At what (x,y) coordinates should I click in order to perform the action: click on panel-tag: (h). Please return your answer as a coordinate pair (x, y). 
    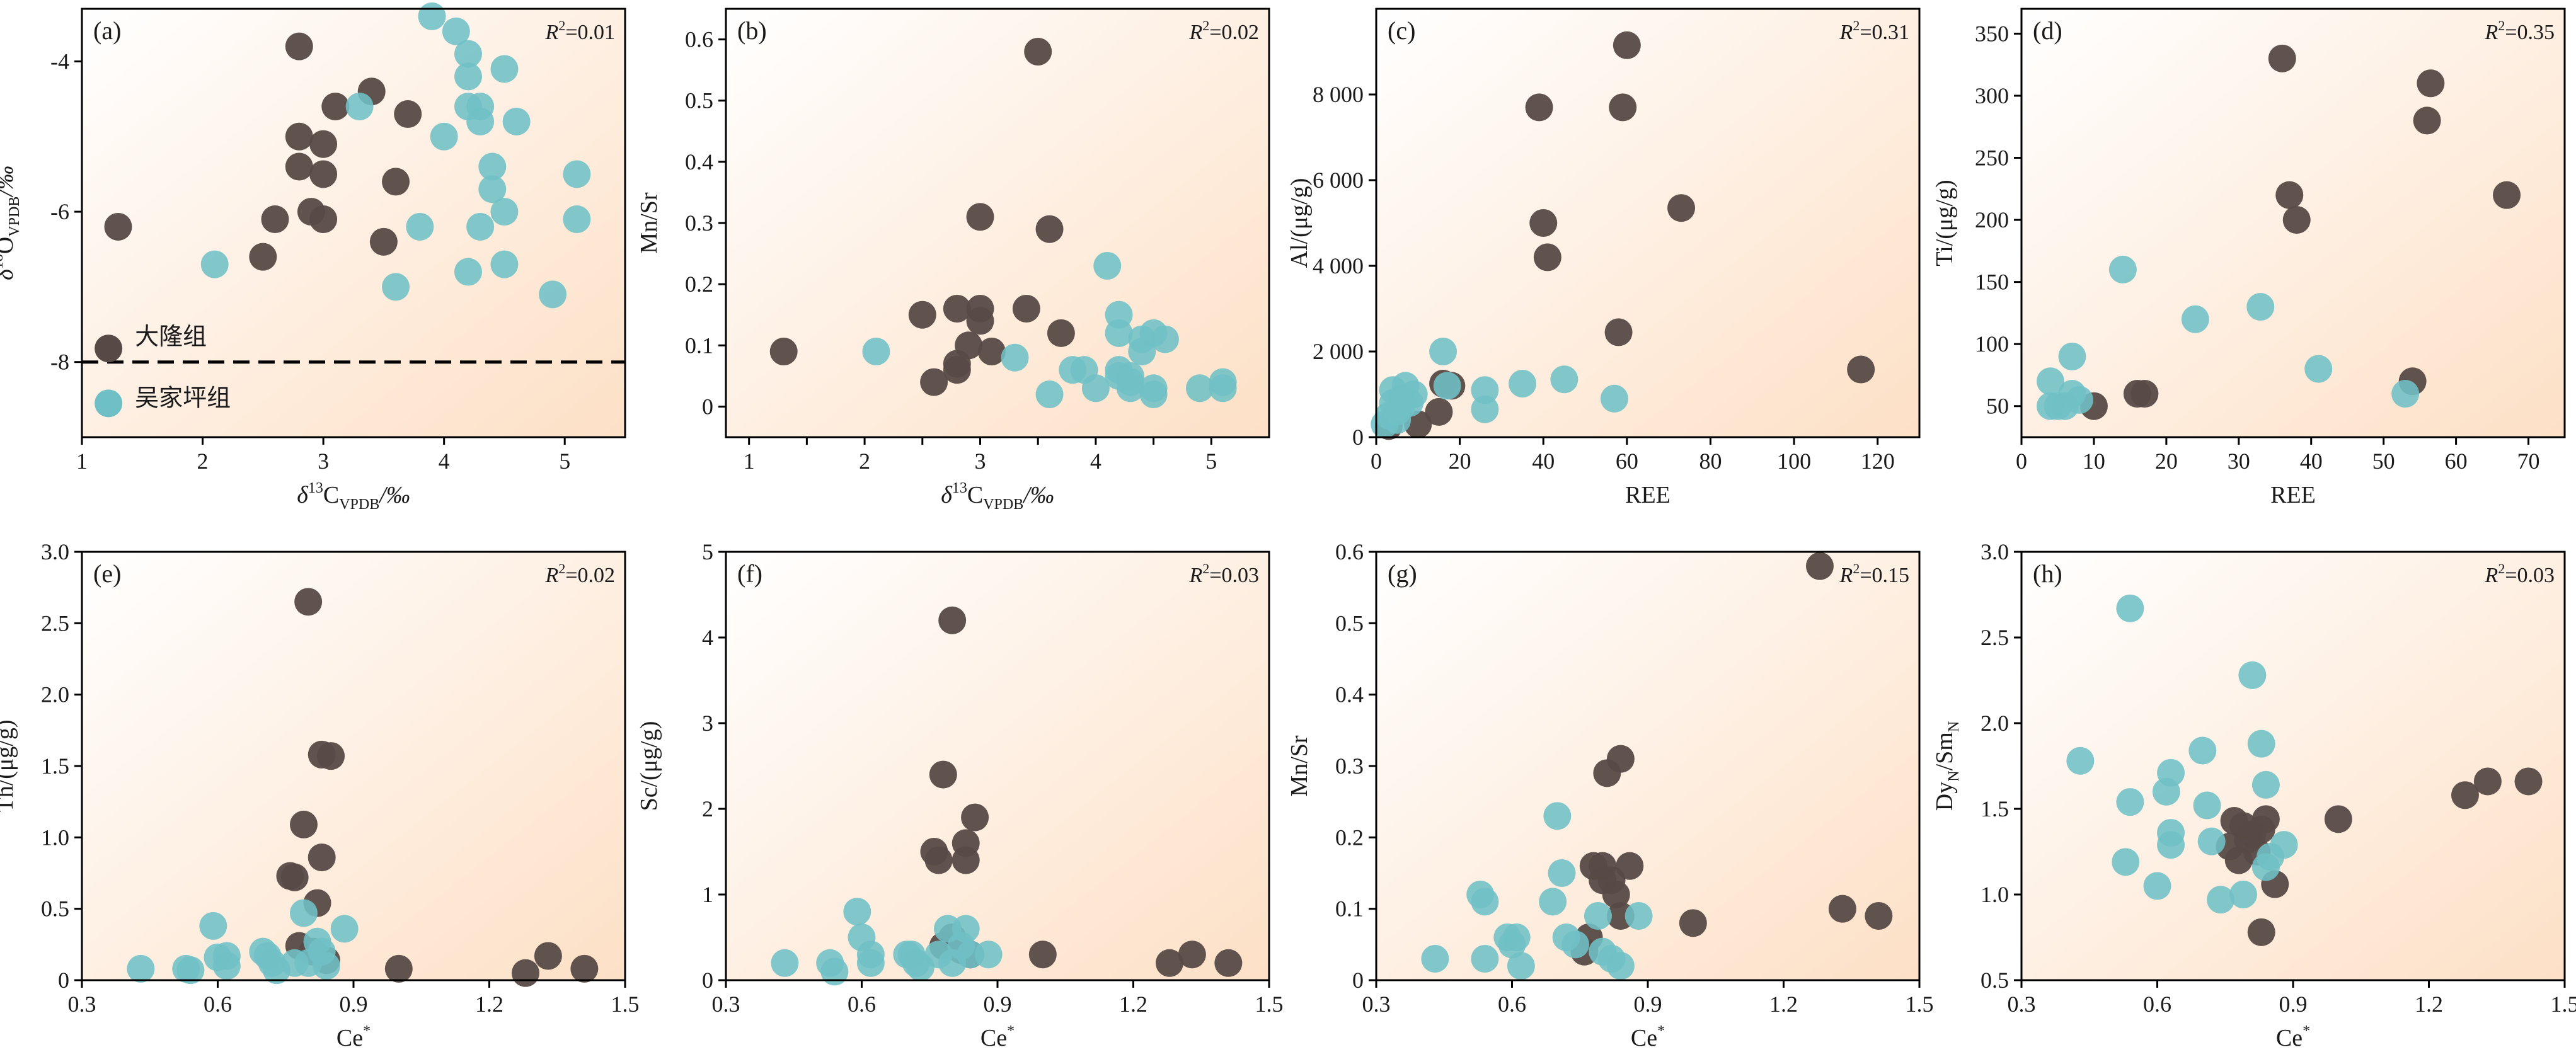
    Looking at the image, I should click on (2047, 573).